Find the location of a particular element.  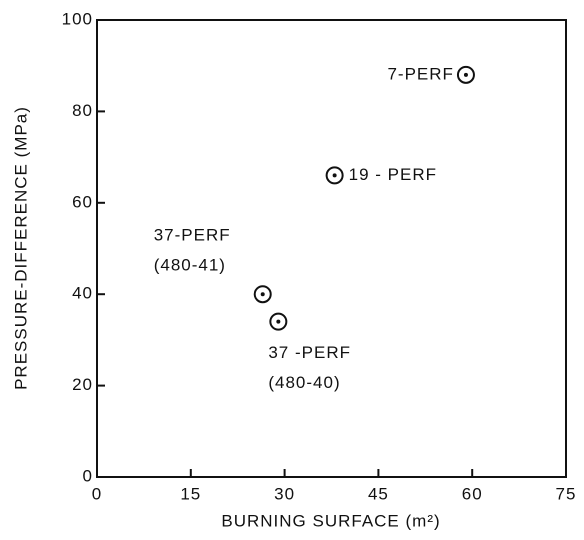

y-tick-label: 60 is located at coordinates (82, 201).